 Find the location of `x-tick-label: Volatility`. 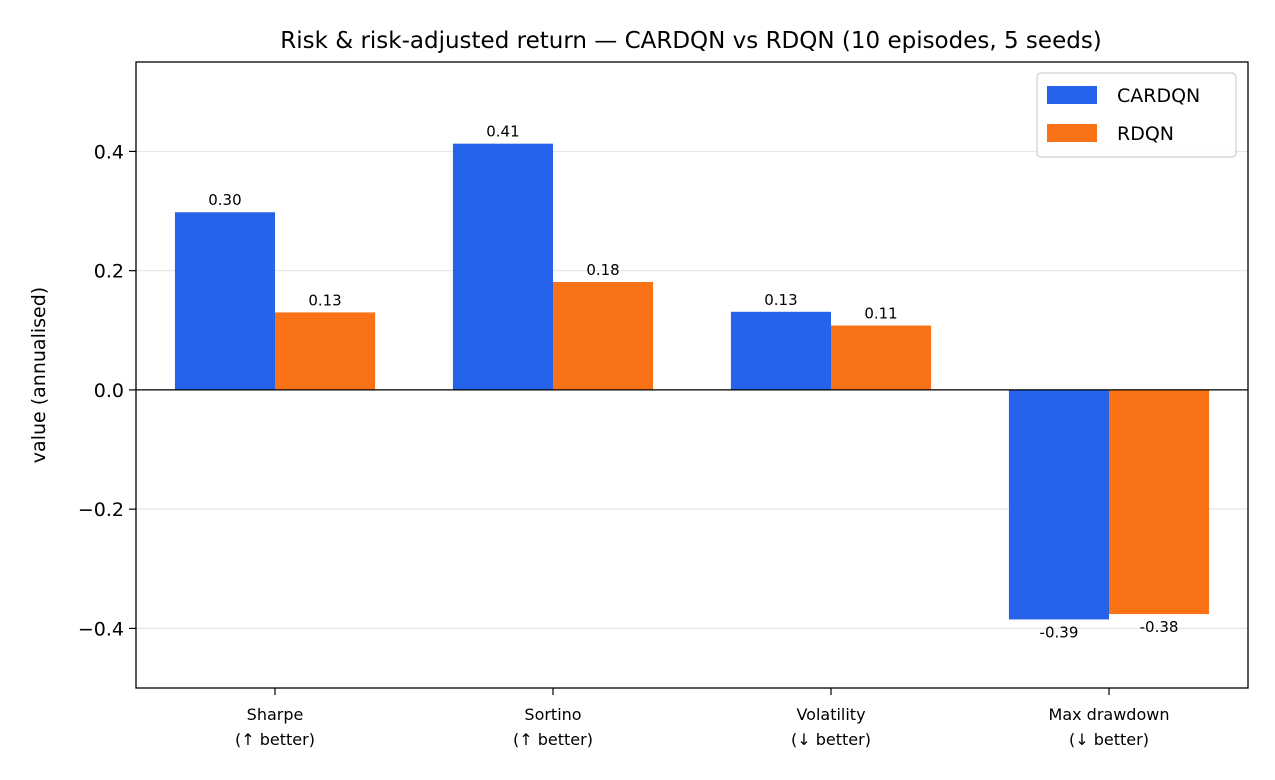

x-tick-label: Volatility is located at coordinates (830, 714).